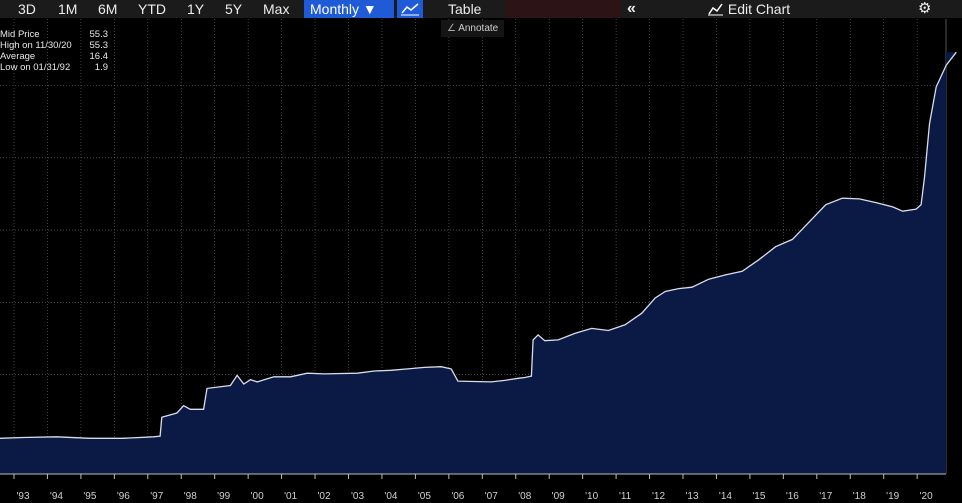 This screenshot has height=503, width=962. I want to click on x-tick-label: '96, so click(123, 496).